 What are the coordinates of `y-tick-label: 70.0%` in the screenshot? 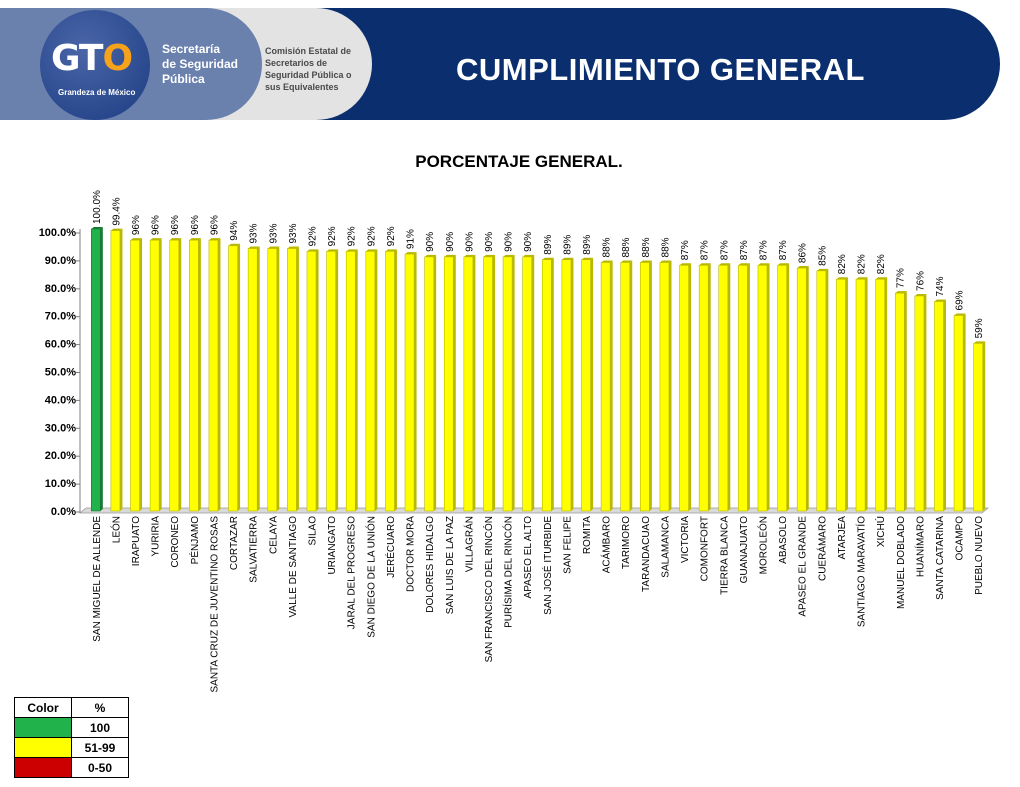 It's located at (60, 317).